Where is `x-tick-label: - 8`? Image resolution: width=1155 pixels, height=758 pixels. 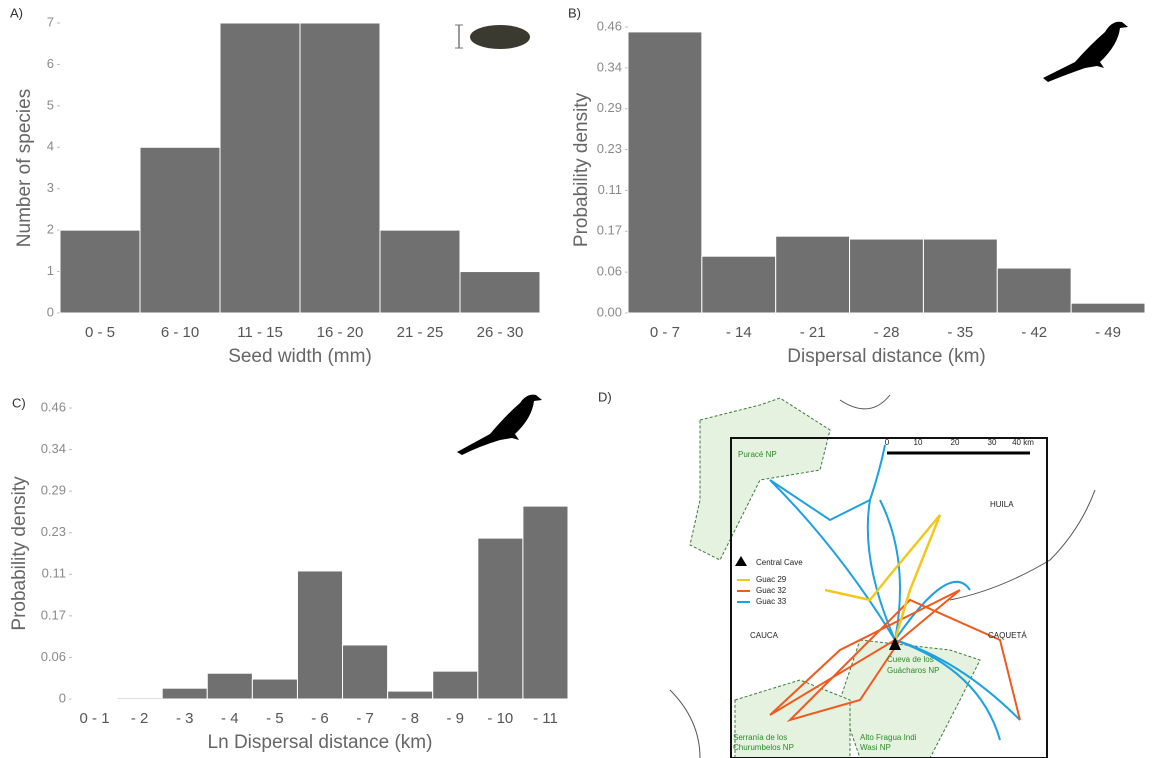 x-tick-label: - 8 is located at coordinates (410, 718).